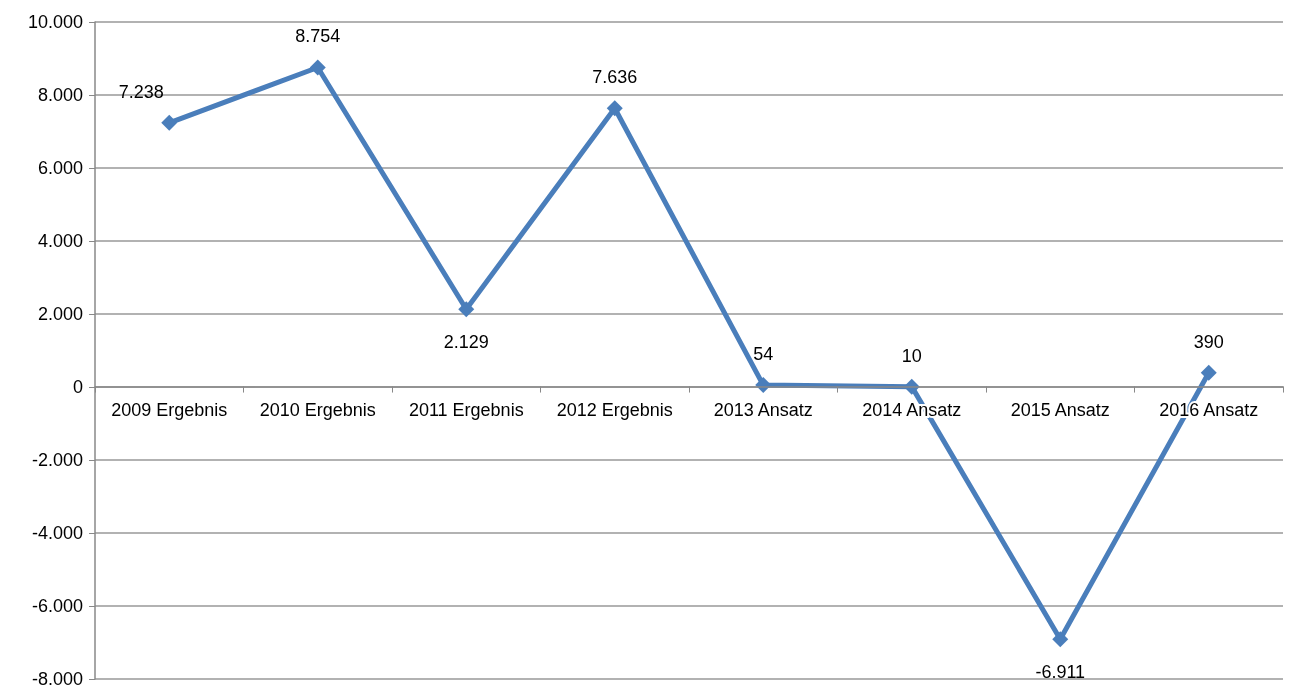 The width and height of the screenshot is (1295, 688). I want to click on x-tick-label: 2010 Ergebnis, so click(317, 409).